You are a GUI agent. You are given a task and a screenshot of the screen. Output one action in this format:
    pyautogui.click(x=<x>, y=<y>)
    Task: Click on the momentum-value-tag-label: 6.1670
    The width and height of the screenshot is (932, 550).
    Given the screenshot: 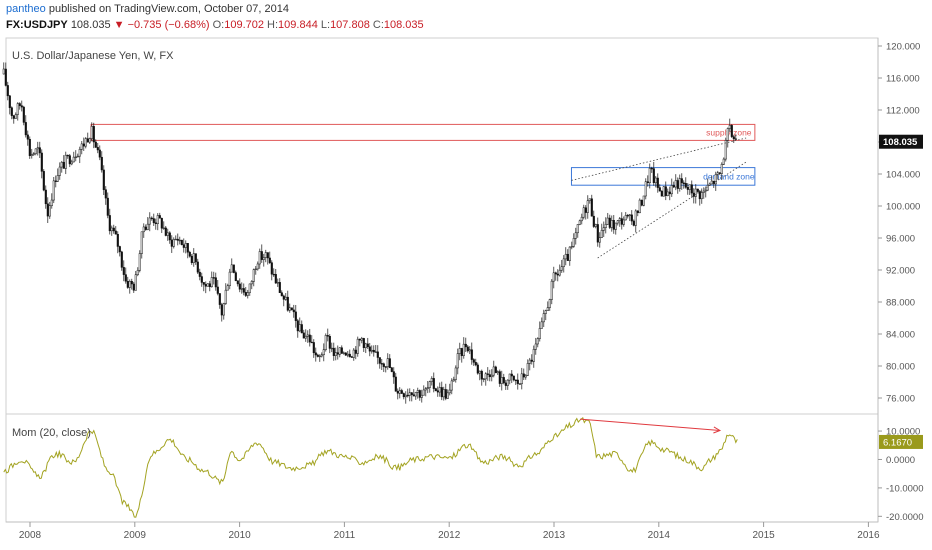 What is the action you would take?
    pyautogui.click(x=897, y=442)
    